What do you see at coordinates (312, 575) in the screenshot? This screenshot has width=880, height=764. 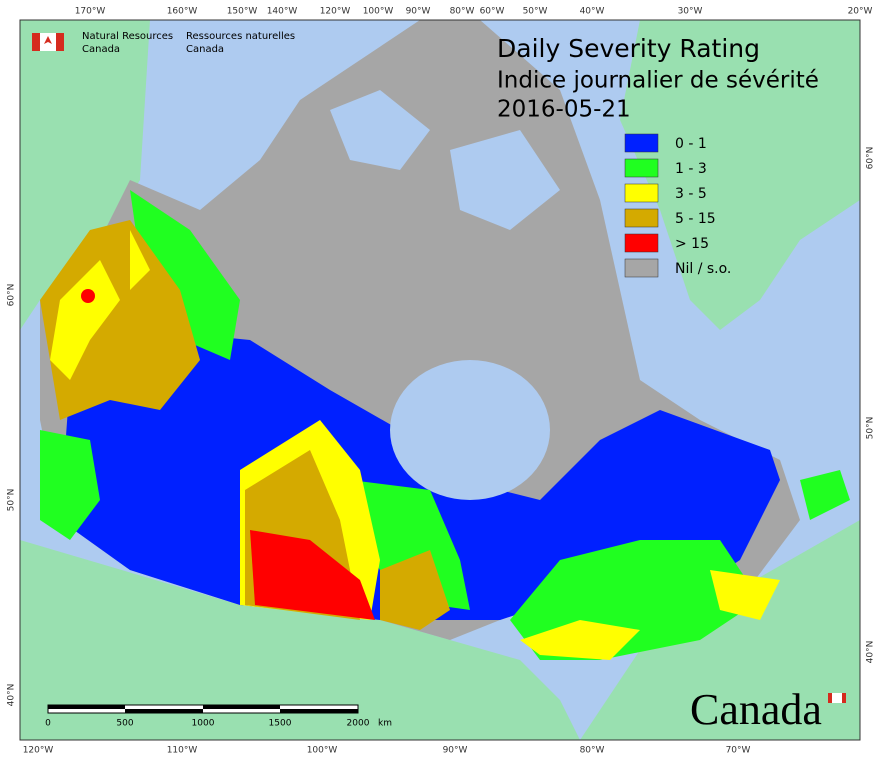 I see `rating-15-prairies` at bounding box center [312, 575].